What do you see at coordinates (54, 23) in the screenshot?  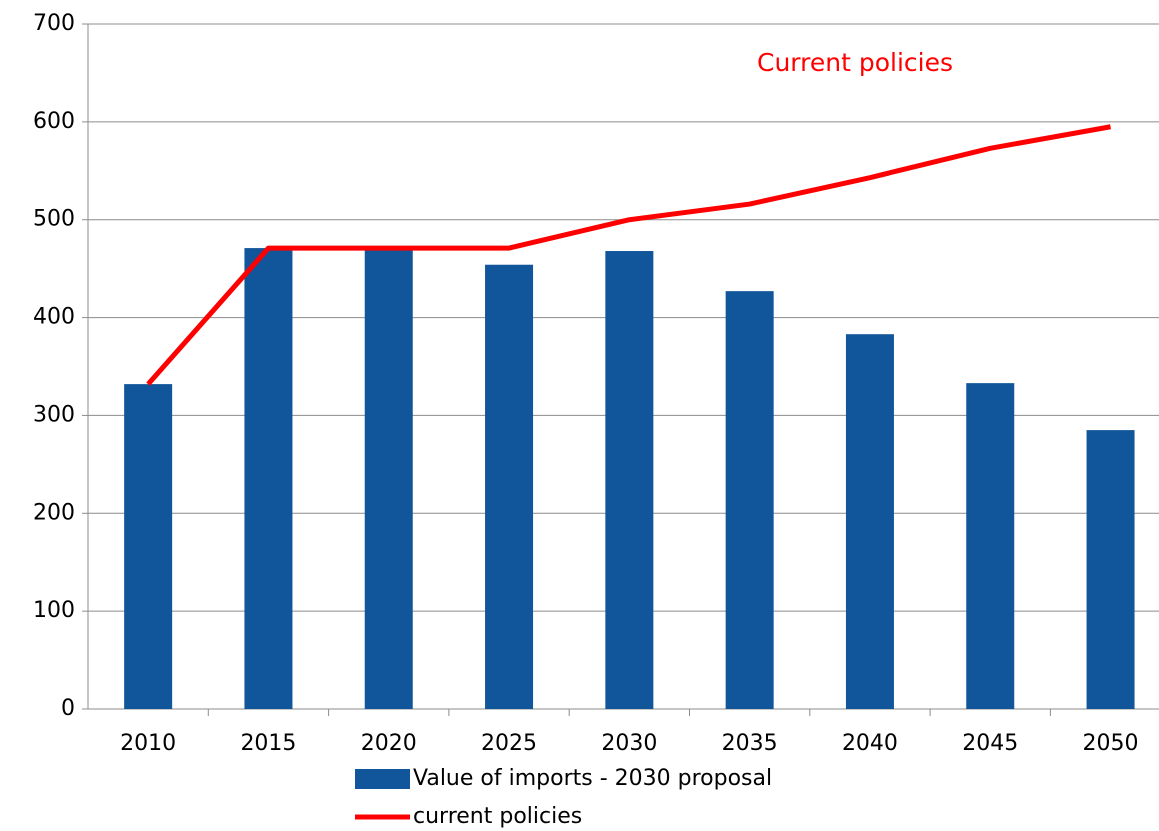 I see `y-tick-label: 700` at bounding box center [54, 23].